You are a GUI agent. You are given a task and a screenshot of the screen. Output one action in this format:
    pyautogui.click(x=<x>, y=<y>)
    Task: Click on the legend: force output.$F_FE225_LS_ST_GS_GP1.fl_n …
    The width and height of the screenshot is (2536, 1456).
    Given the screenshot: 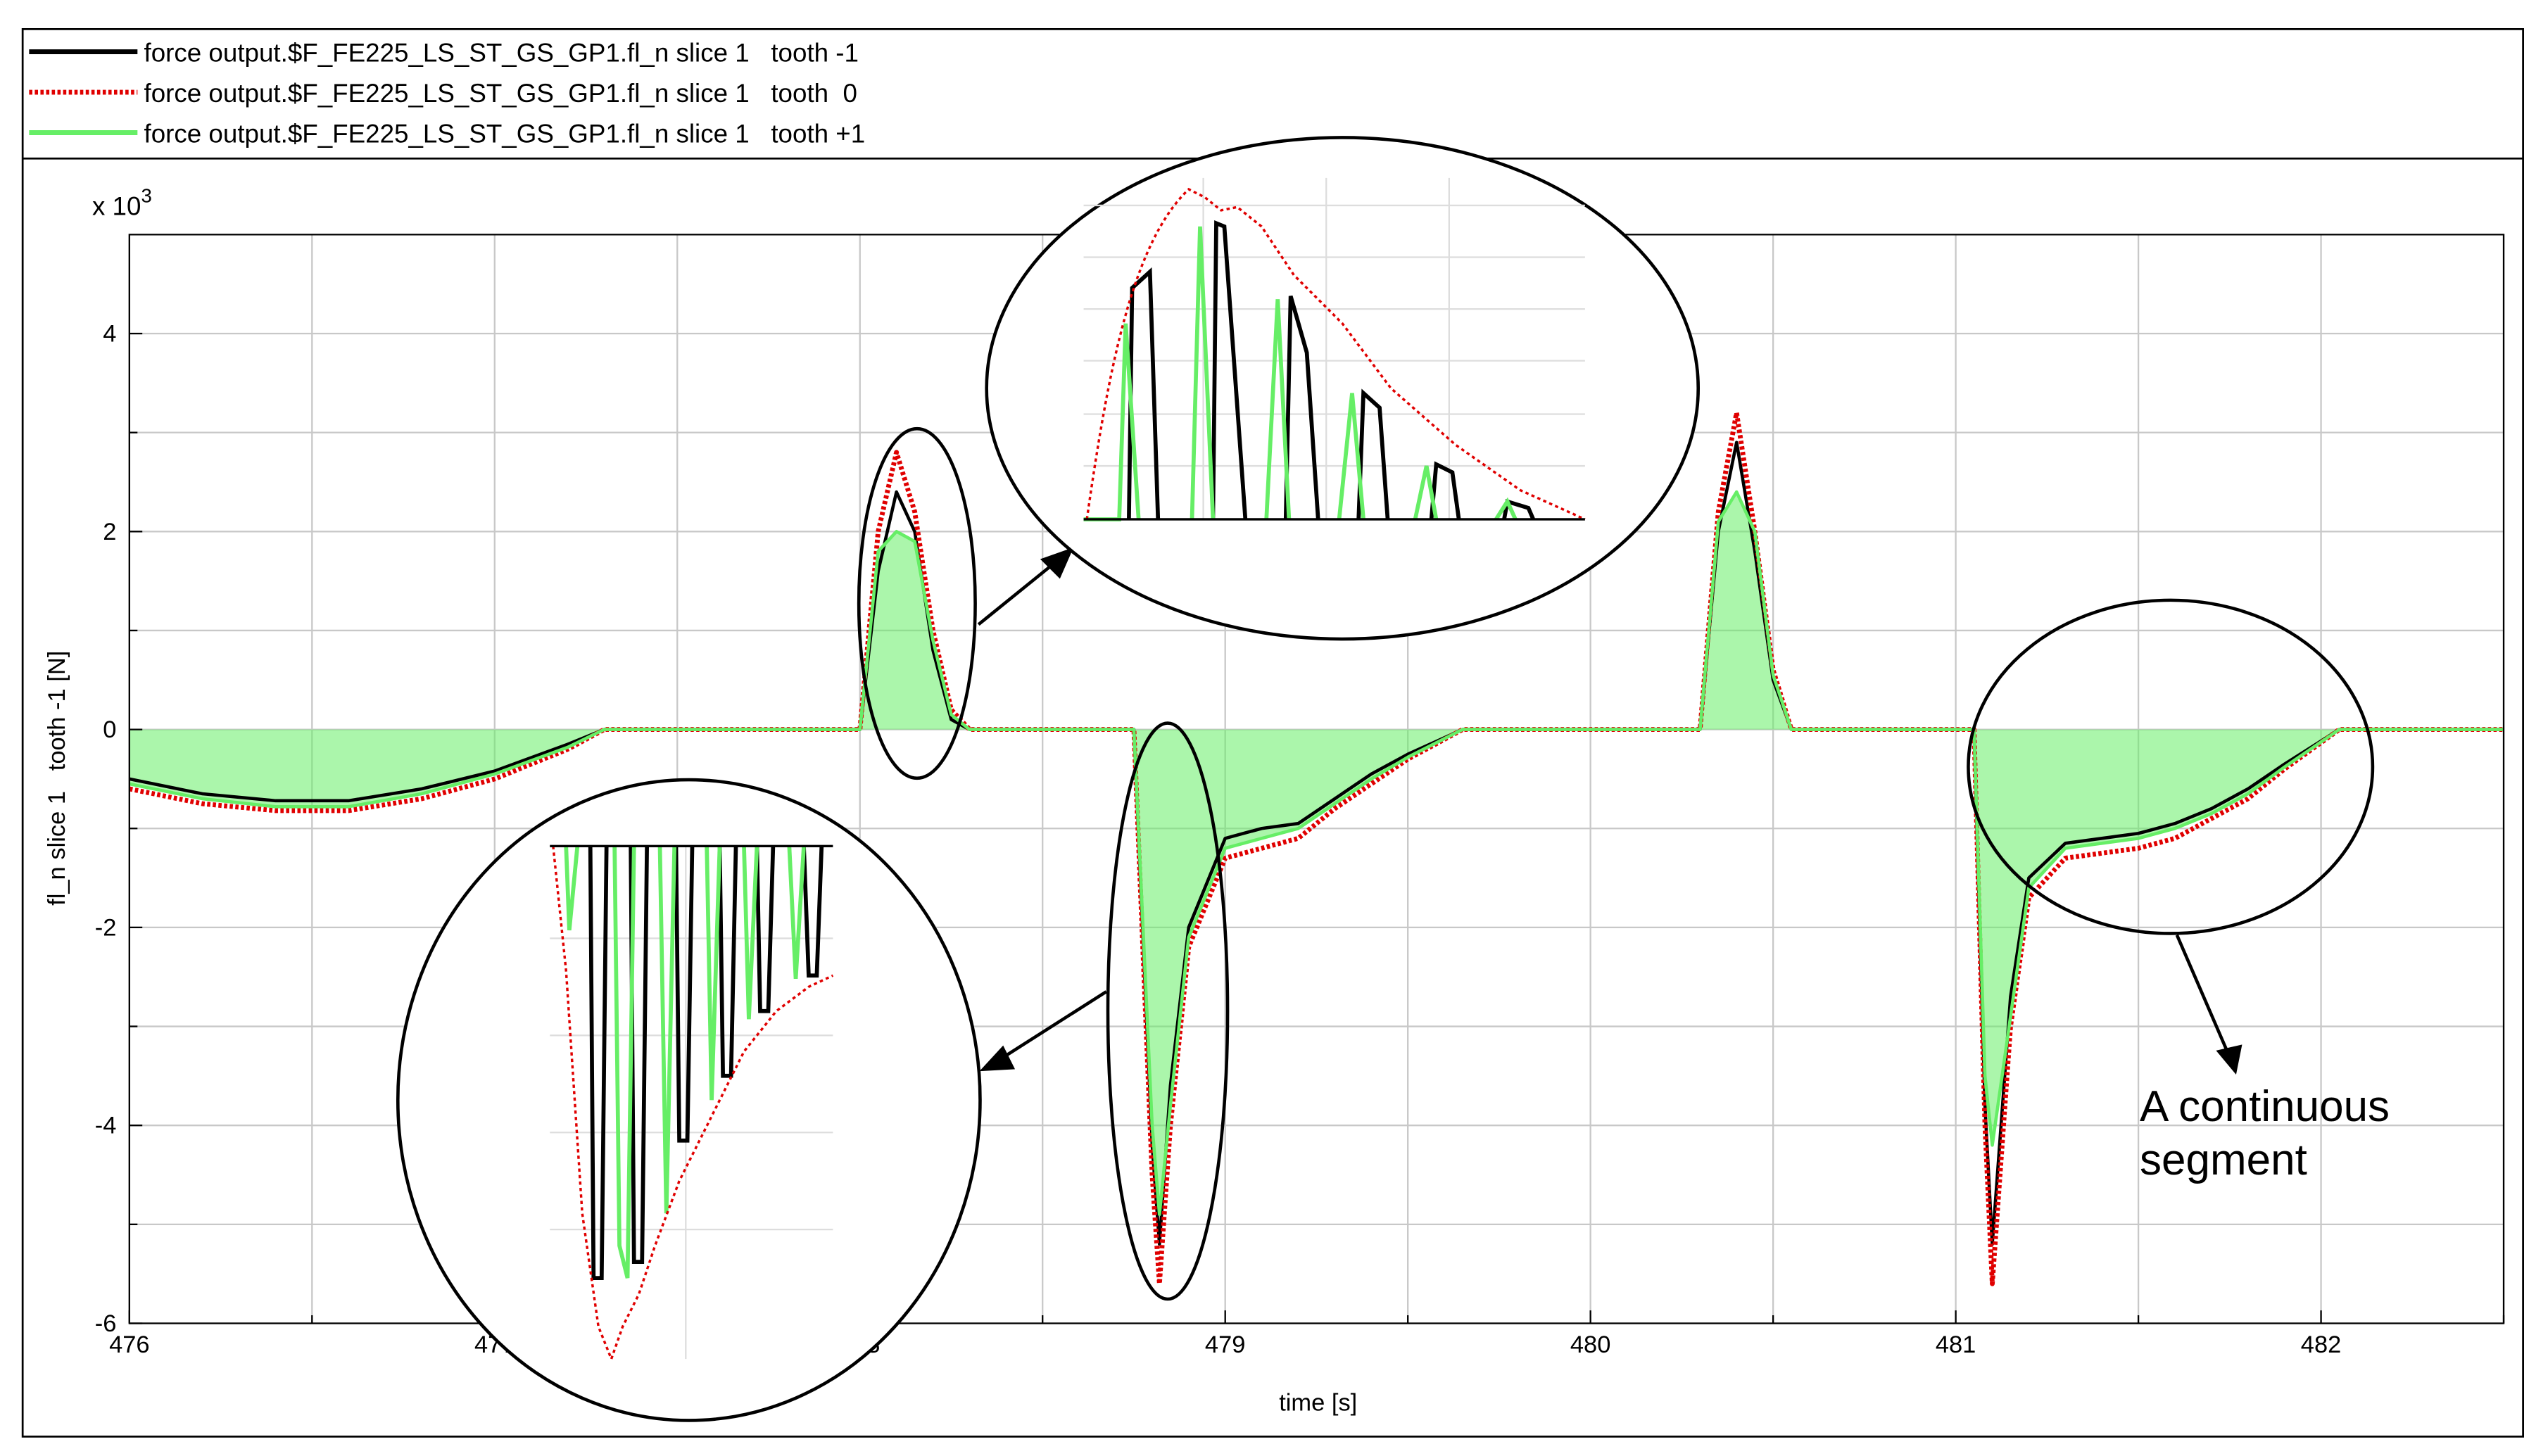 What is the action you would take?
    pyautogui.click(x=447, y=93)
    